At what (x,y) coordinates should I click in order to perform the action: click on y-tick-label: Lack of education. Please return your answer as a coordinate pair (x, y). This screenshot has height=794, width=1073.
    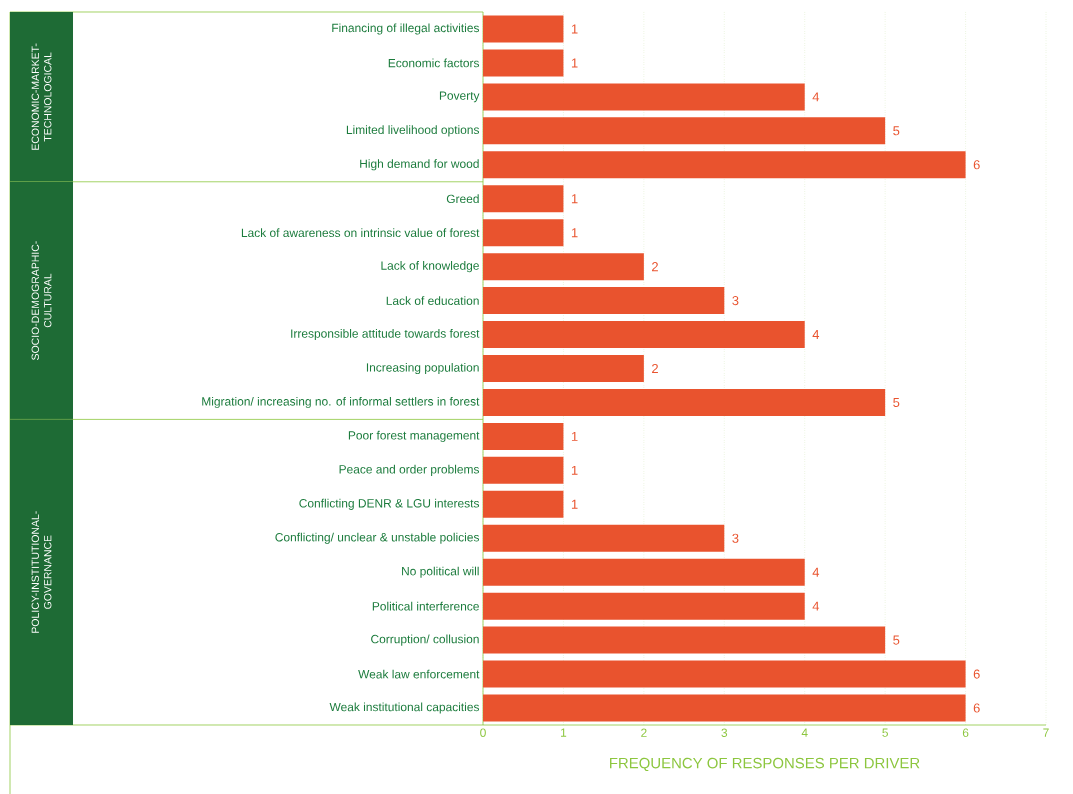
    Looking at the image, I should click on (432, 300).